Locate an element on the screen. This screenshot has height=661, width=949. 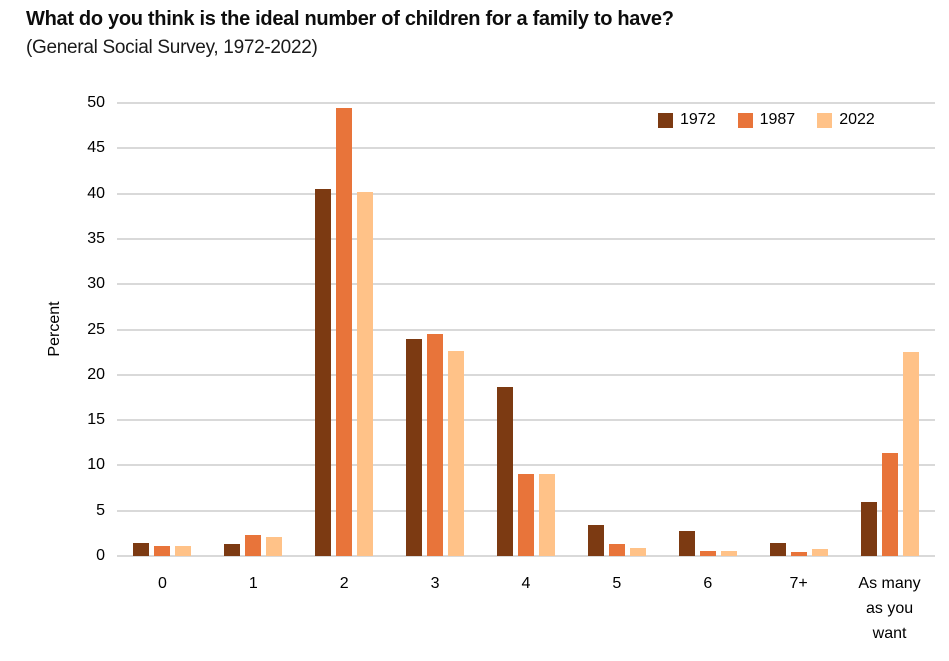
y-tick-label: 15 is located at coordinates (96, 420).